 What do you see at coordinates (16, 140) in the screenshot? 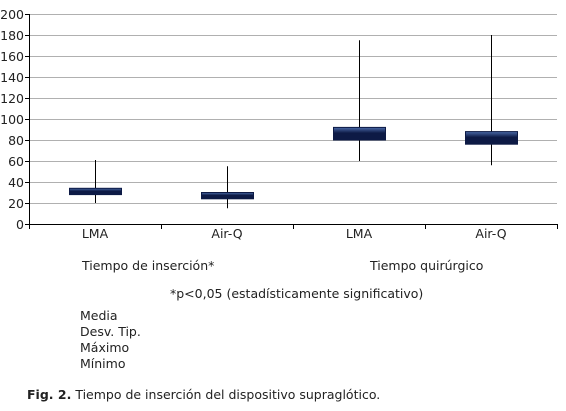
I see `y-tick-label: 80` at bounding box center [16, 140].